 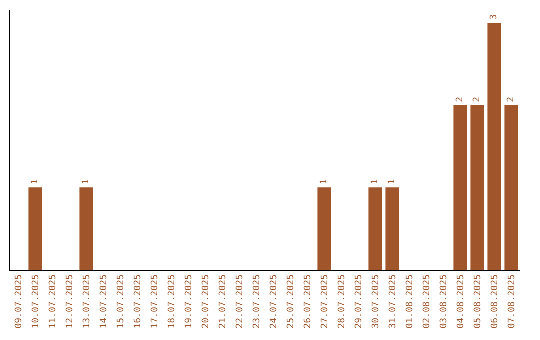 What do you see at coordinates (155, 301) in the screenshot?
I see `x-tick-label: 17.07.2025` at bounding box center [155, 301].